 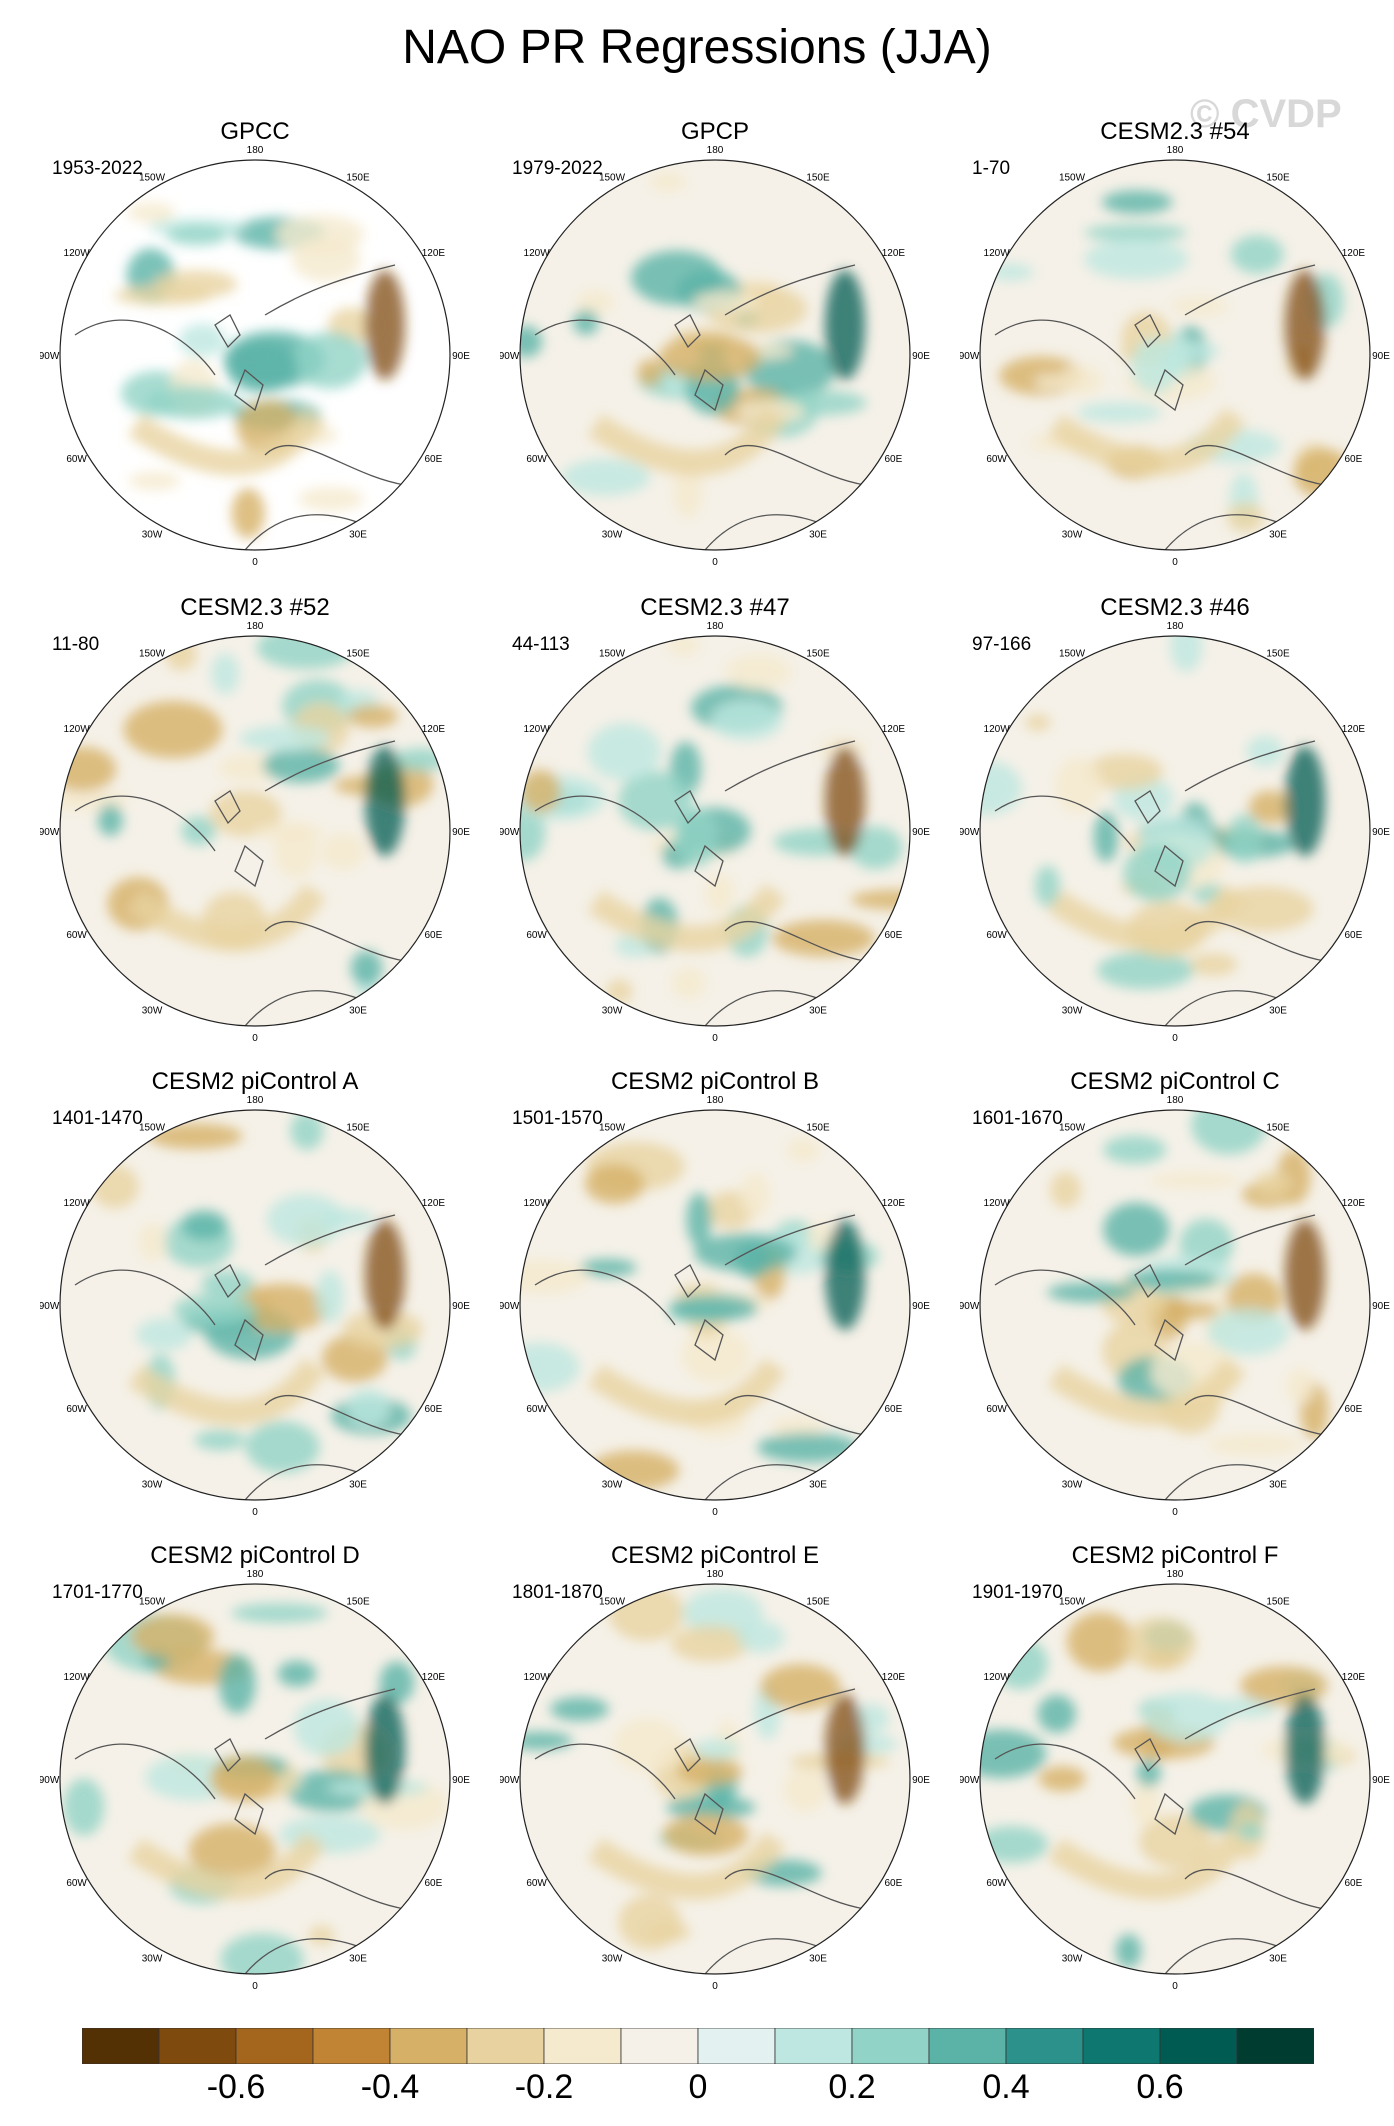 I want to click on longitude-label: 150W, so click(x=1072, y=1602).